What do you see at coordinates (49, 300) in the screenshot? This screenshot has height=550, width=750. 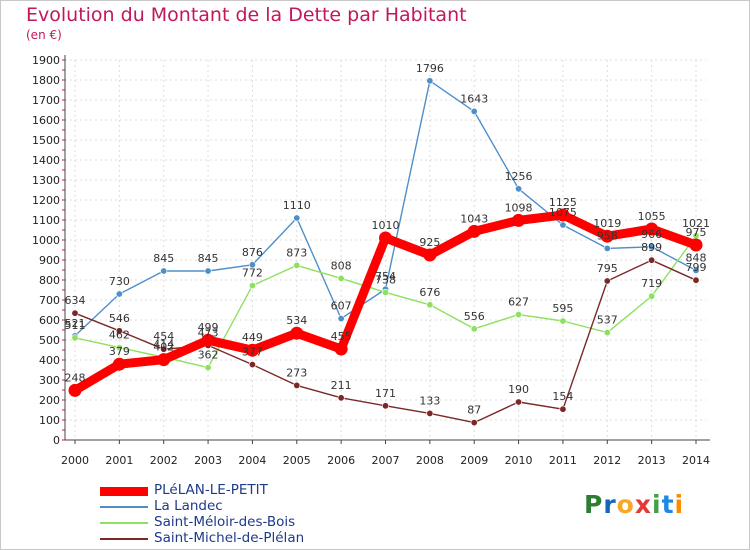 I see `y-tick-label: 700` at bounding box center [49, 300].